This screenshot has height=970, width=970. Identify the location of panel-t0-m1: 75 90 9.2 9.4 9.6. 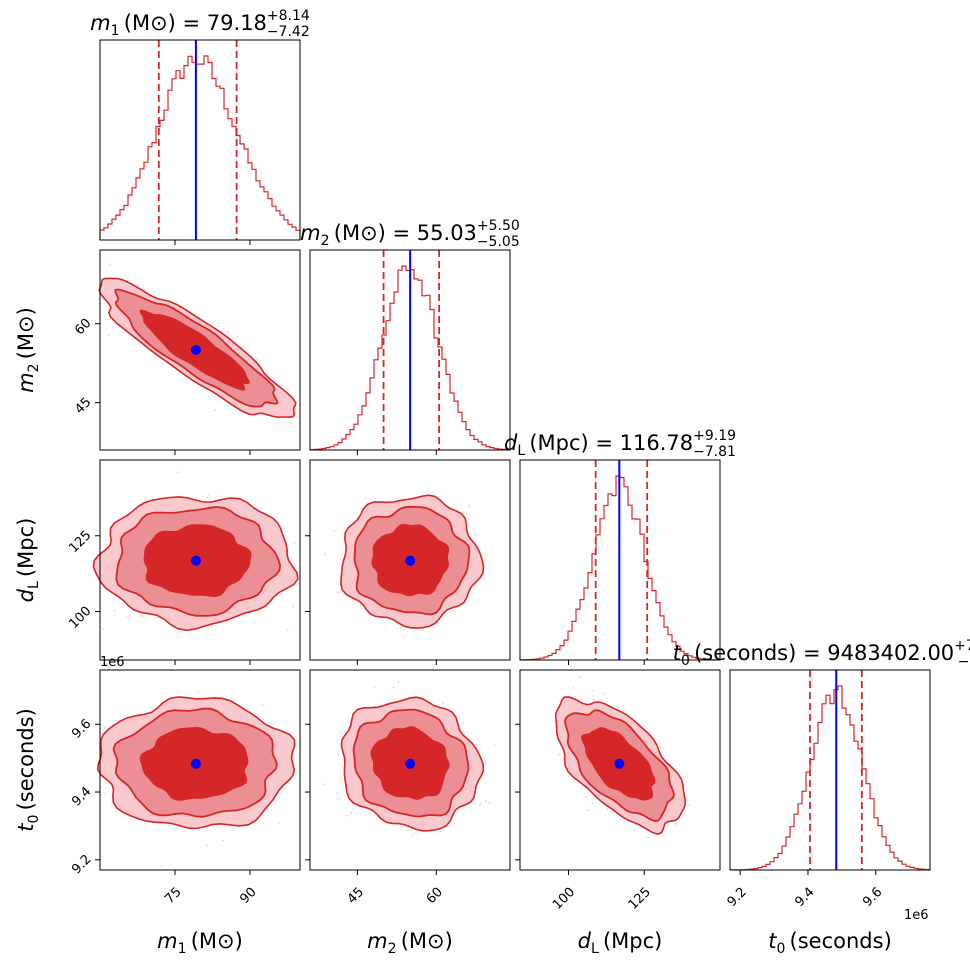
(185, 788).